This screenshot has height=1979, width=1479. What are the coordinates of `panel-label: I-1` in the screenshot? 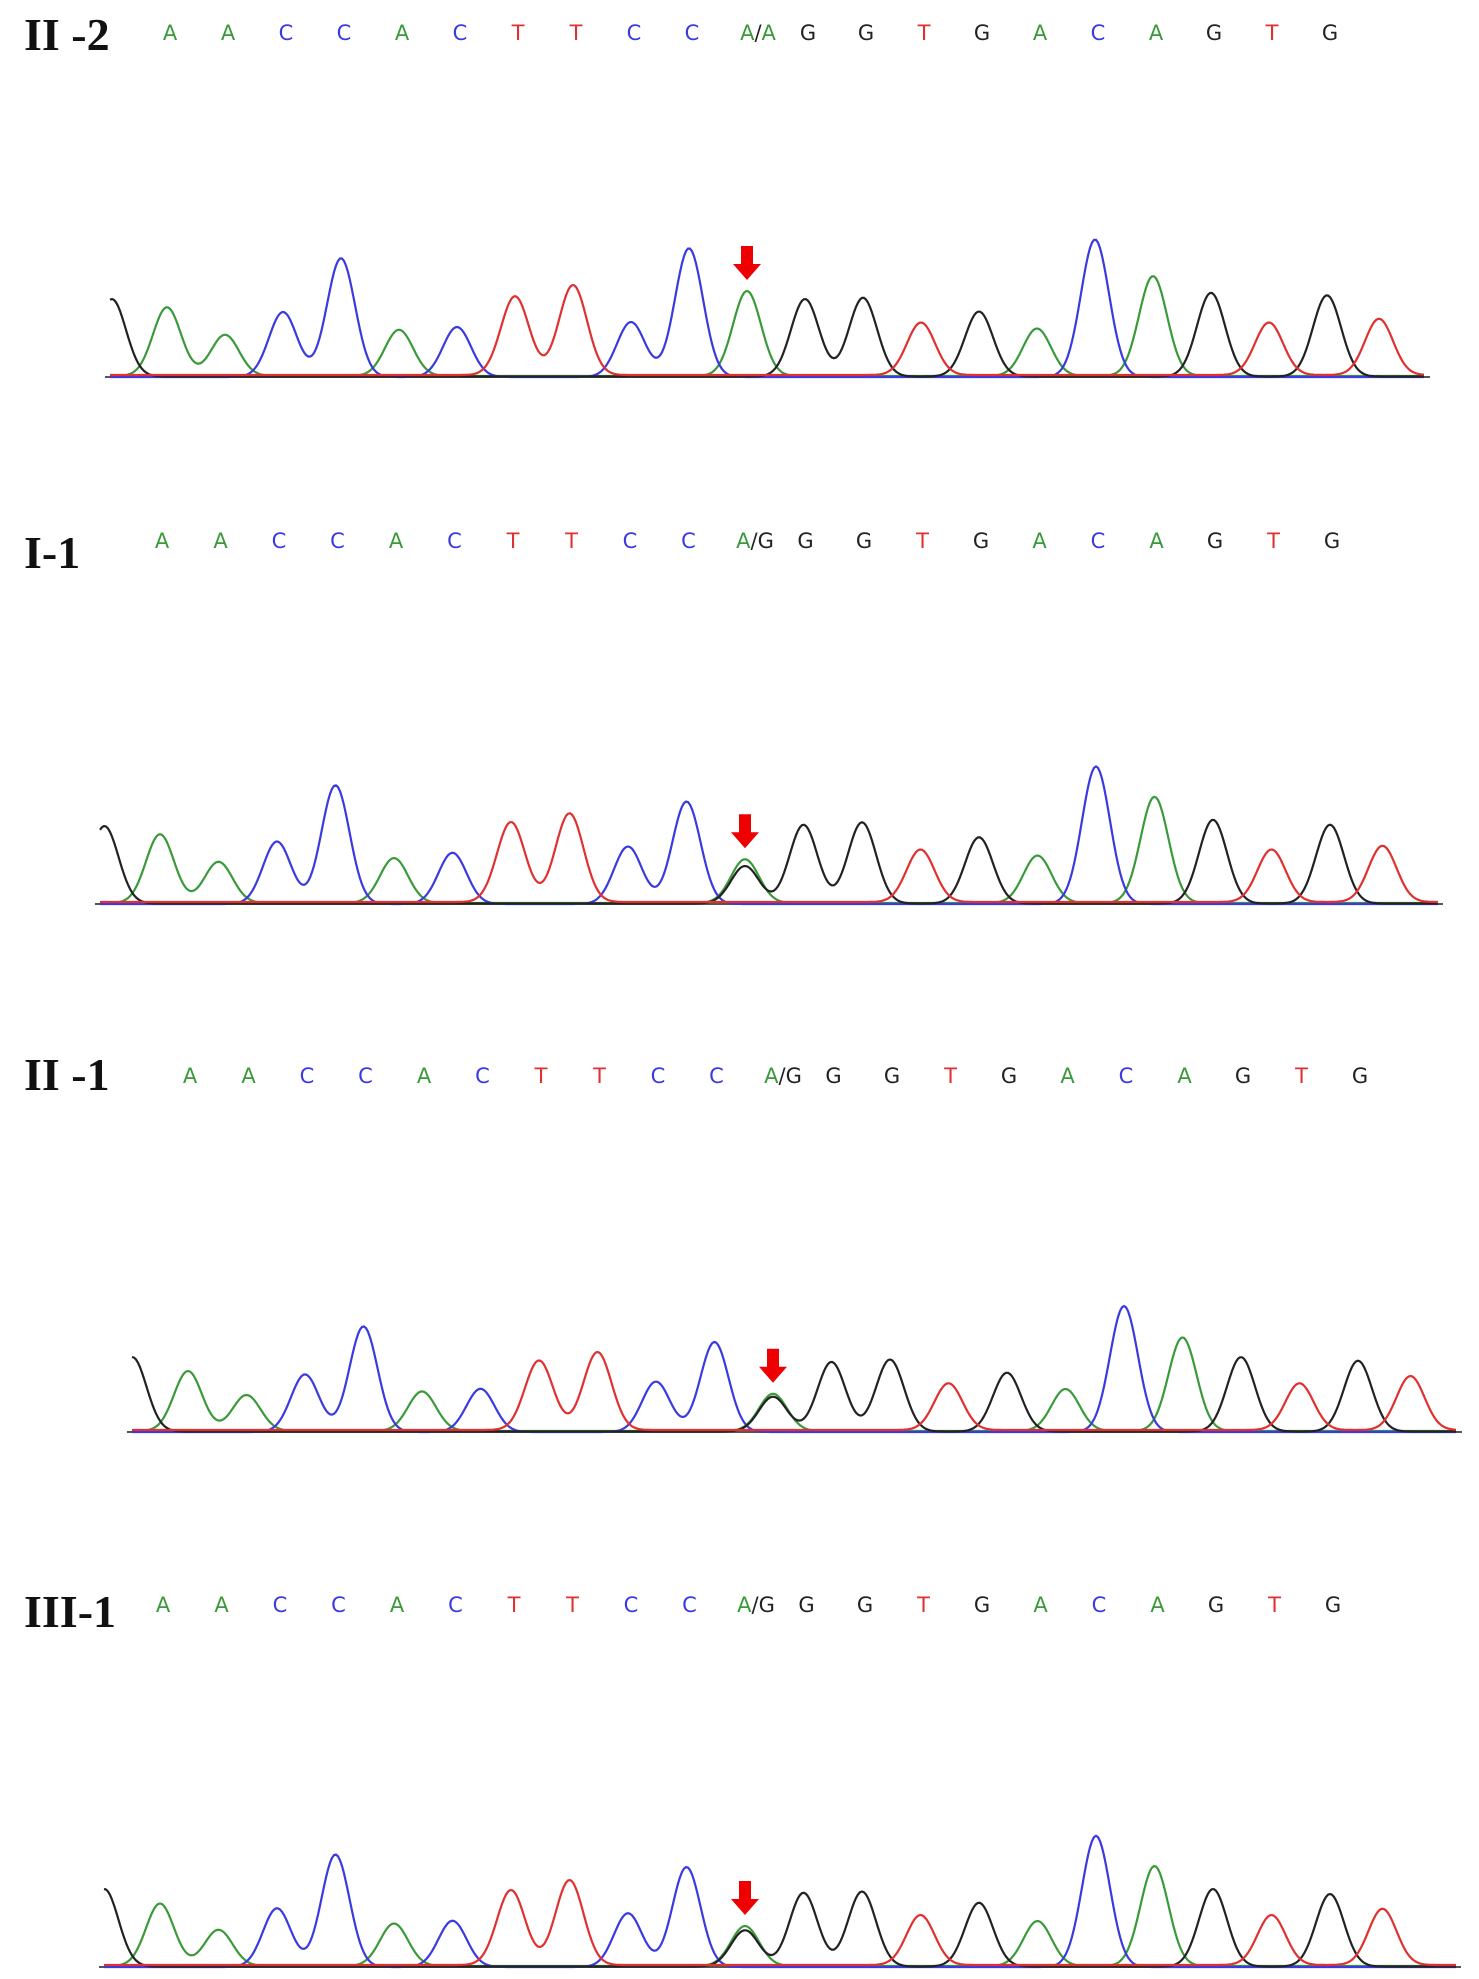 It's located at (52, 552).